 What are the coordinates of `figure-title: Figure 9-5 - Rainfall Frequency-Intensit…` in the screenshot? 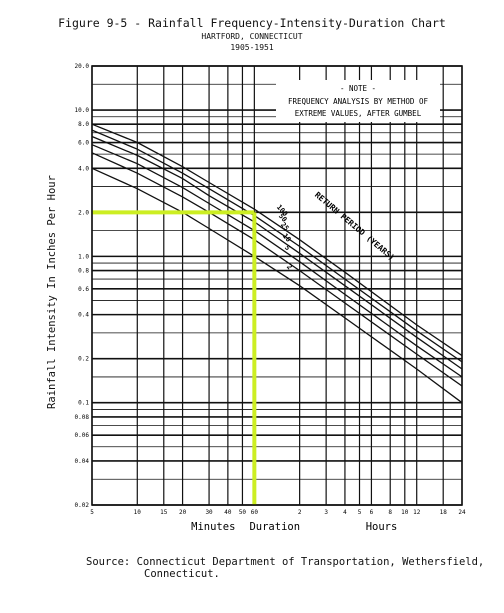 It's located at (252, 23).